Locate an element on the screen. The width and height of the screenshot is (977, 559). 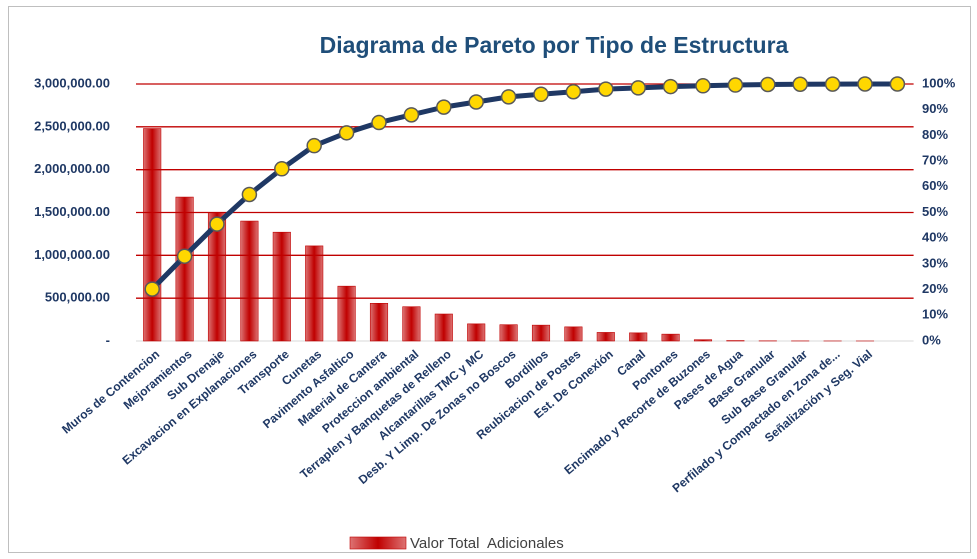
y-tick-label: 1,000,000.00 is located at coordinates (72, 254).